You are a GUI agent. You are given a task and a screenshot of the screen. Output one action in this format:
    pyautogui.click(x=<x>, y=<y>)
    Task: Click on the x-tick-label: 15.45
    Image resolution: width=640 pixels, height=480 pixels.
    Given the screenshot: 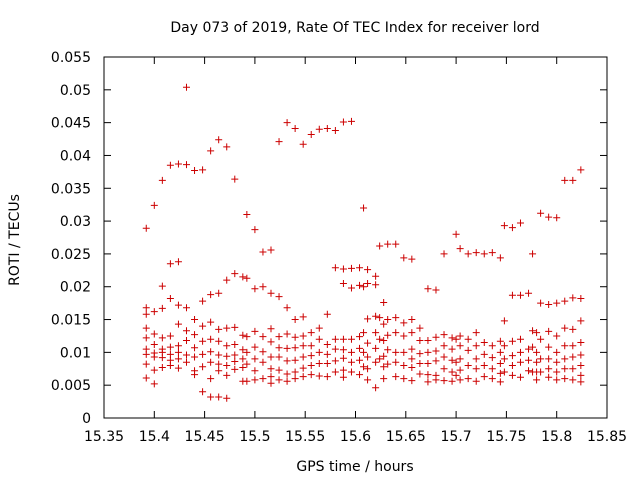 What is the action you would take?
    pyautogui.click(x=205, y=437)
    